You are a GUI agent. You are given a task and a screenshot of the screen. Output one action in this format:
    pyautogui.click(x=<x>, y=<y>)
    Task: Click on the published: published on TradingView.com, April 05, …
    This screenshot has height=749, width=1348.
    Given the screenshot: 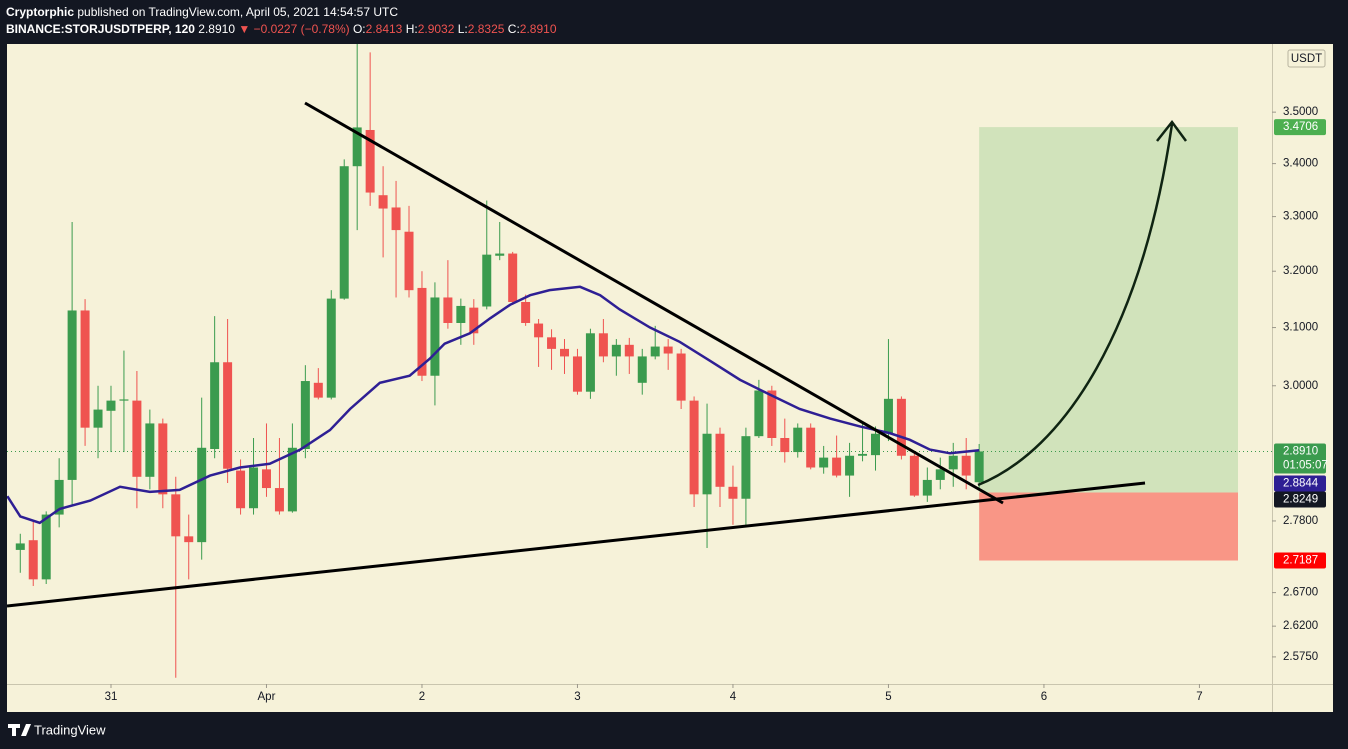 What is the action you would take?
    pyautogui.click(x=238, y=12)
    